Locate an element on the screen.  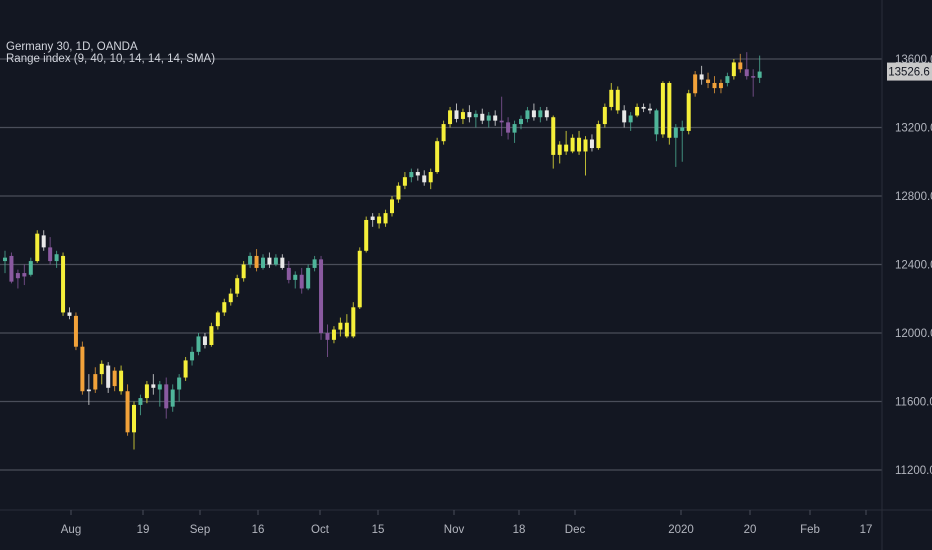
time-tick-label: Nov is located at coordinates (454, 530).